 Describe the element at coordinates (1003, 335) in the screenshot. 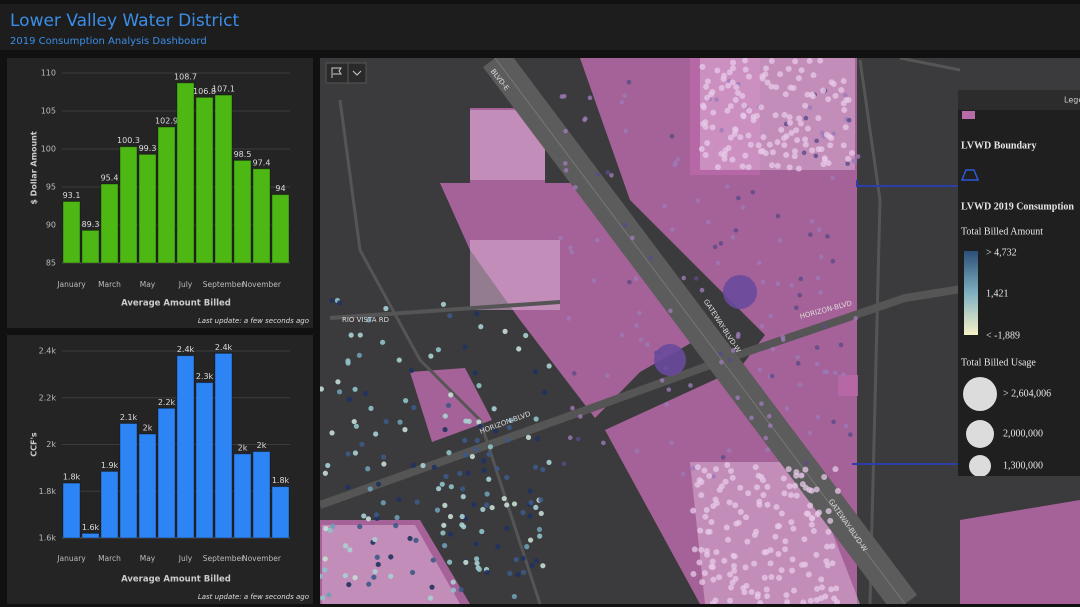

I see `legend-label: < -1,889` at that location.